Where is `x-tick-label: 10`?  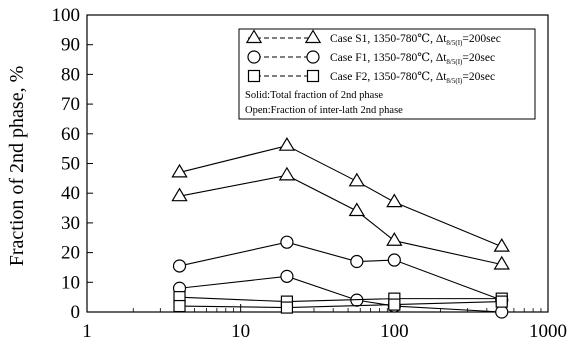 x-tick-label: 10 is located at coordinates (240, 331).